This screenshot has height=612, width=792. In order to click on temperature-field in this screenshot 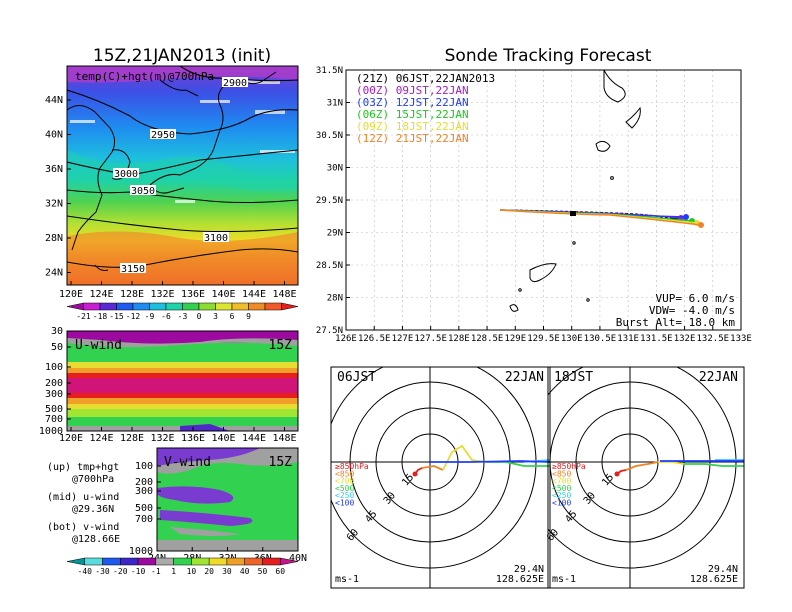, I will do `click(182, 175)`.